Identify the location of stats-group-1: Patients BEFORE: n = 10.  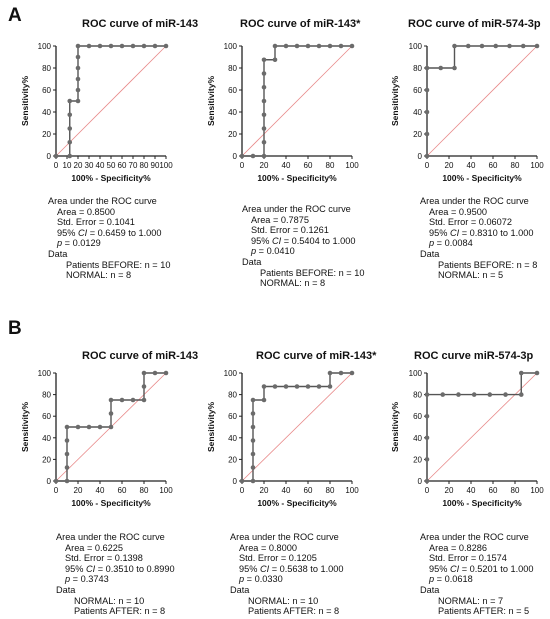
(118, 264).